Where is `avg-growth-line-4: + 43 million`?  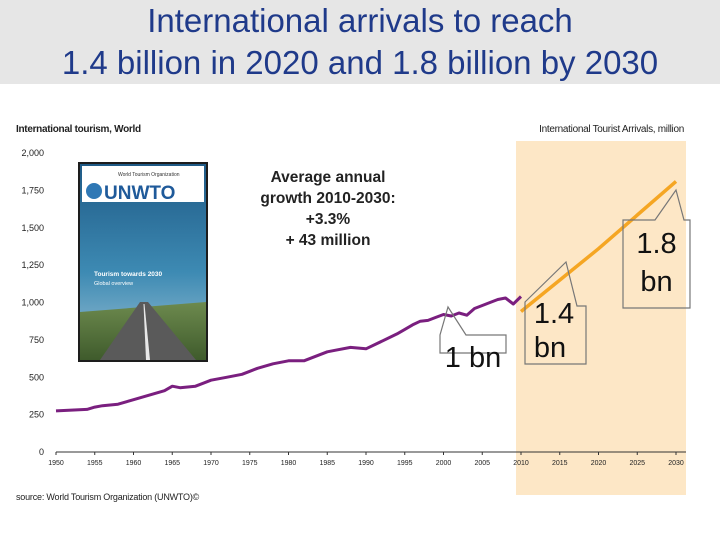 avg-growth-line-4: + 43 million is located at coordinates (328, 240).